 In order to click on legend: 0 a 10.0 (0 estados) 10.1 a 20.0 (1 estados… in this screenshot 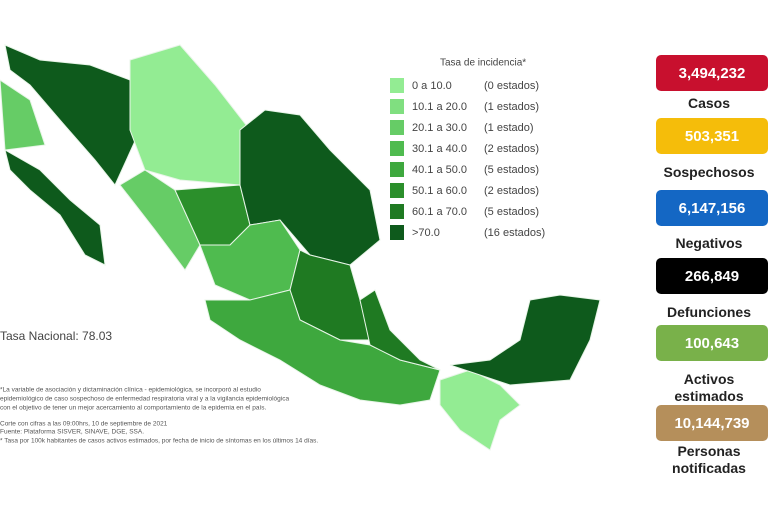, I will do `click(467, 159)`.